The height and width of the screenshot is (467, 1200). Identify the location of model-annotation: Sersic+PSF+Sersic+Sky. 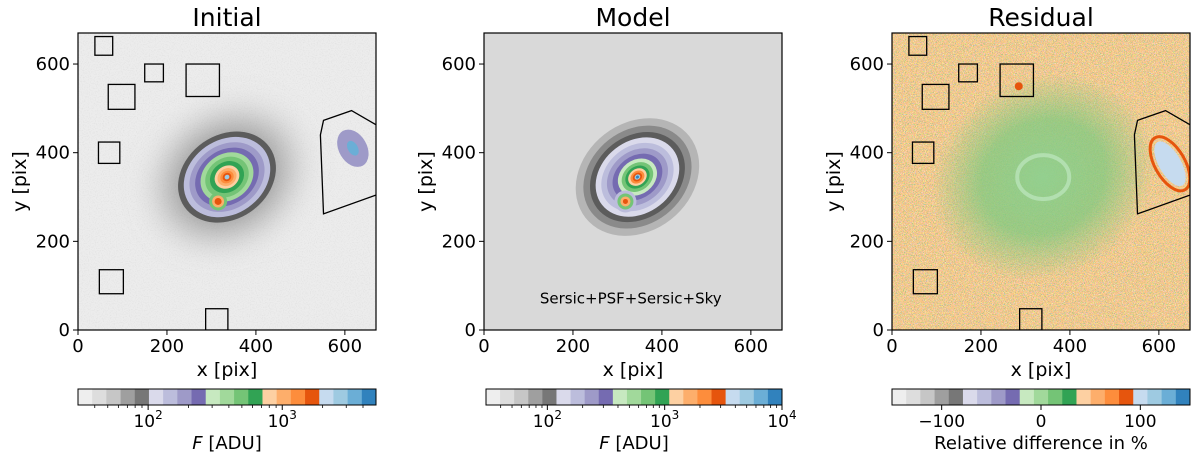
(631, 298).